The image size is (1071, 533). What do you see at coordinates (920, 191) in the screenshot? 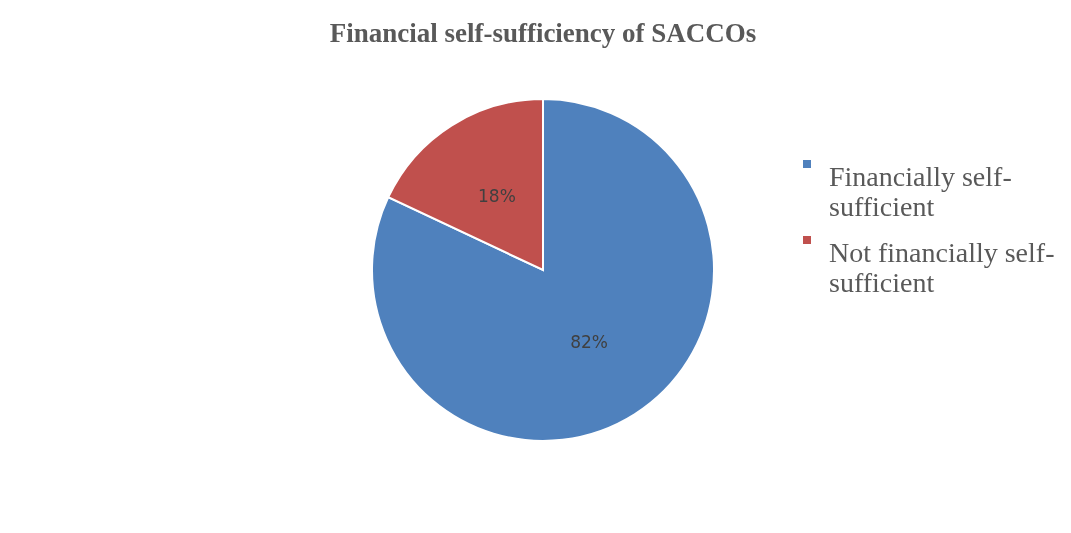
I see `legend-label: Financially self-sufficient` at bounding box center [920, 191].